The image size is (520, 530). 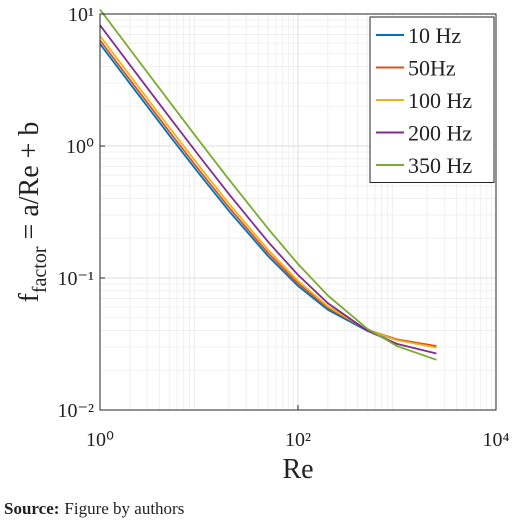 I want to click on x-tick-label: 10⁴, so click(x=496, y=440).